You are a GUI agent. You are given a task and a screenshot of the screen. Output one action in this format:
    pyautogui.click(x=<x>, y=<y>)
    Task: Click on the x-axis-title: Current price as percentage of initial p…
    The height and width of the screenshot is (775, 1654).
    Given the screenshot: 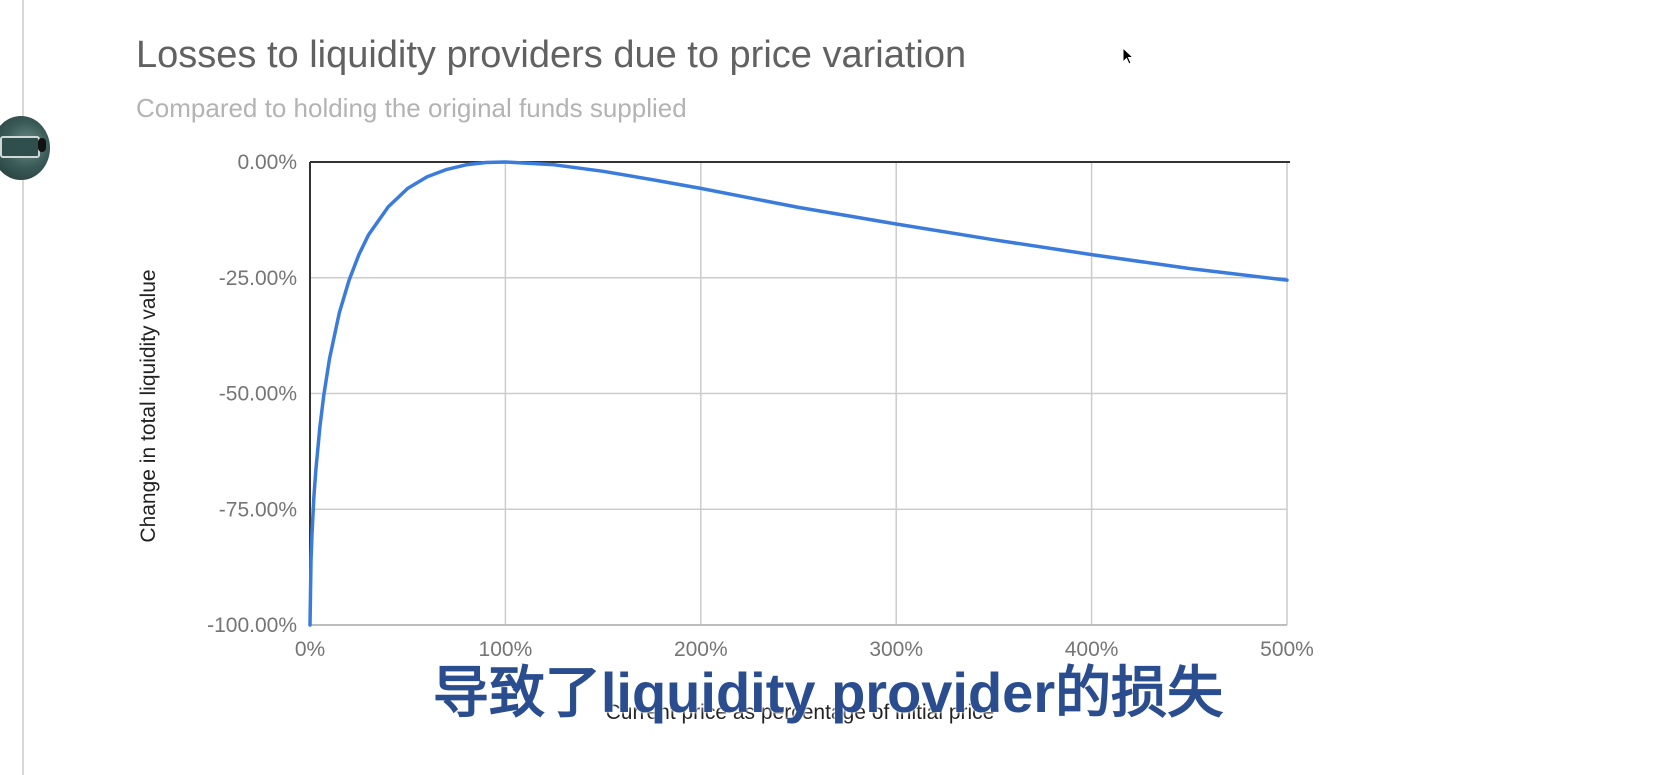 What is the action you would take?
    pyautogui.click(x=800, y=712)
    